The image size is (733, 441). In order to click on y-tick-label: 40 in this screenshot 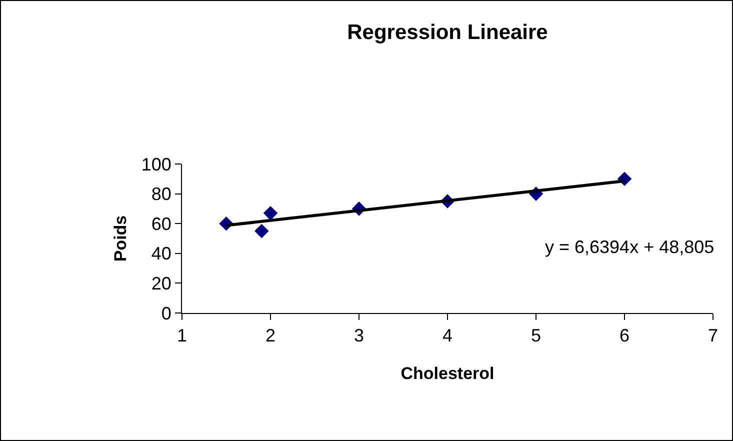, I will do `click(161, 254)`.